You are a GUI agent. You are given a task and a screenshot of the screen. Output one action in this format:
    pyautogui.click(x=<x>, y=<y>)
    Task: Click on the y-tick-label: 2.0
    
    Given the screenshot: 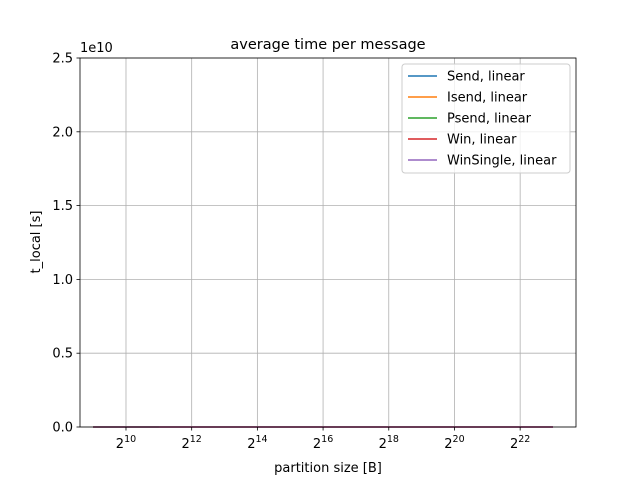 What is the action you would take?
    pyautogui.click(x=62, y=132)
    